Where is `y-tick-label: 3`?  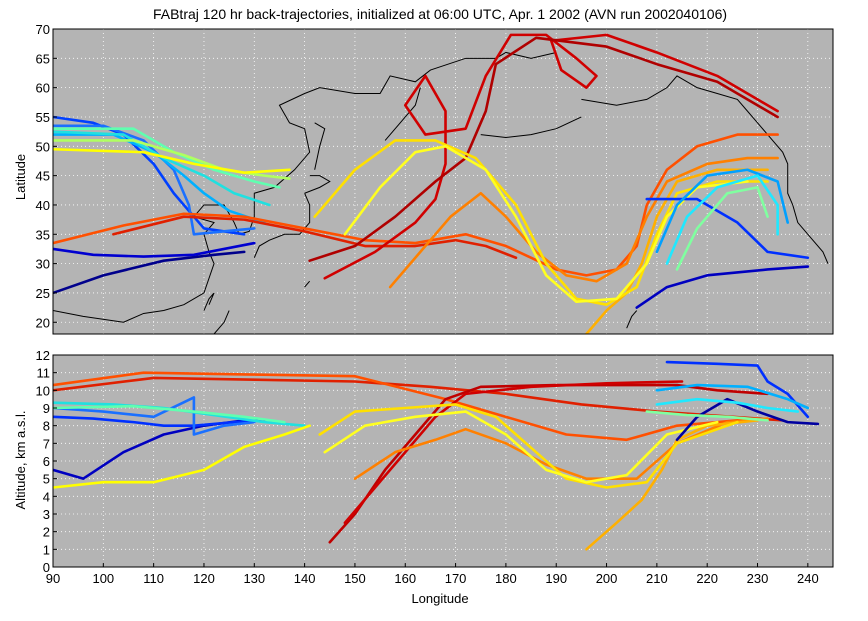
y-tick-label: 3 is located at coordinates (46, 514).